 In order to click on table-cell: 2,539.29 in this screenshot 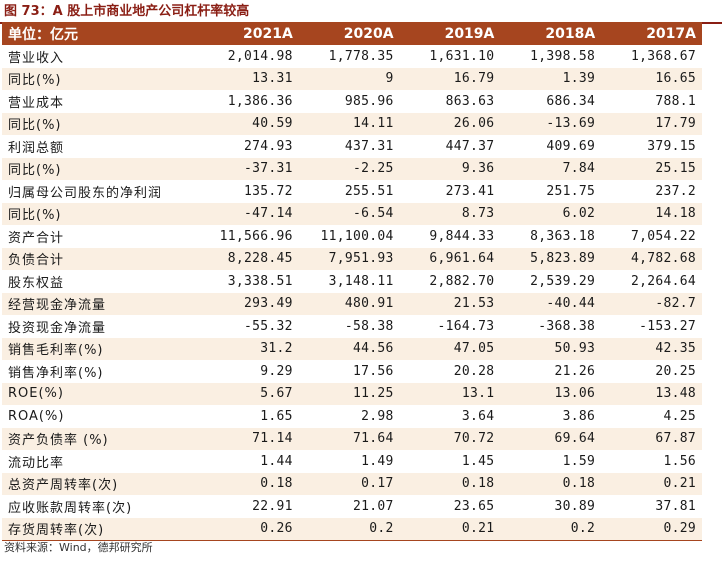, I will do `click(551, 281)`.